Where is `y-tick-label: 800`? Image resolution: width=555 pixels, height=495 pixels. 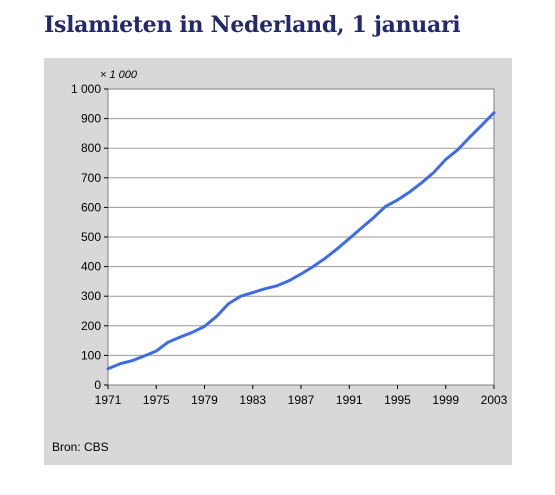 y-tick-label: 800 is located at coordinates (91, 148).